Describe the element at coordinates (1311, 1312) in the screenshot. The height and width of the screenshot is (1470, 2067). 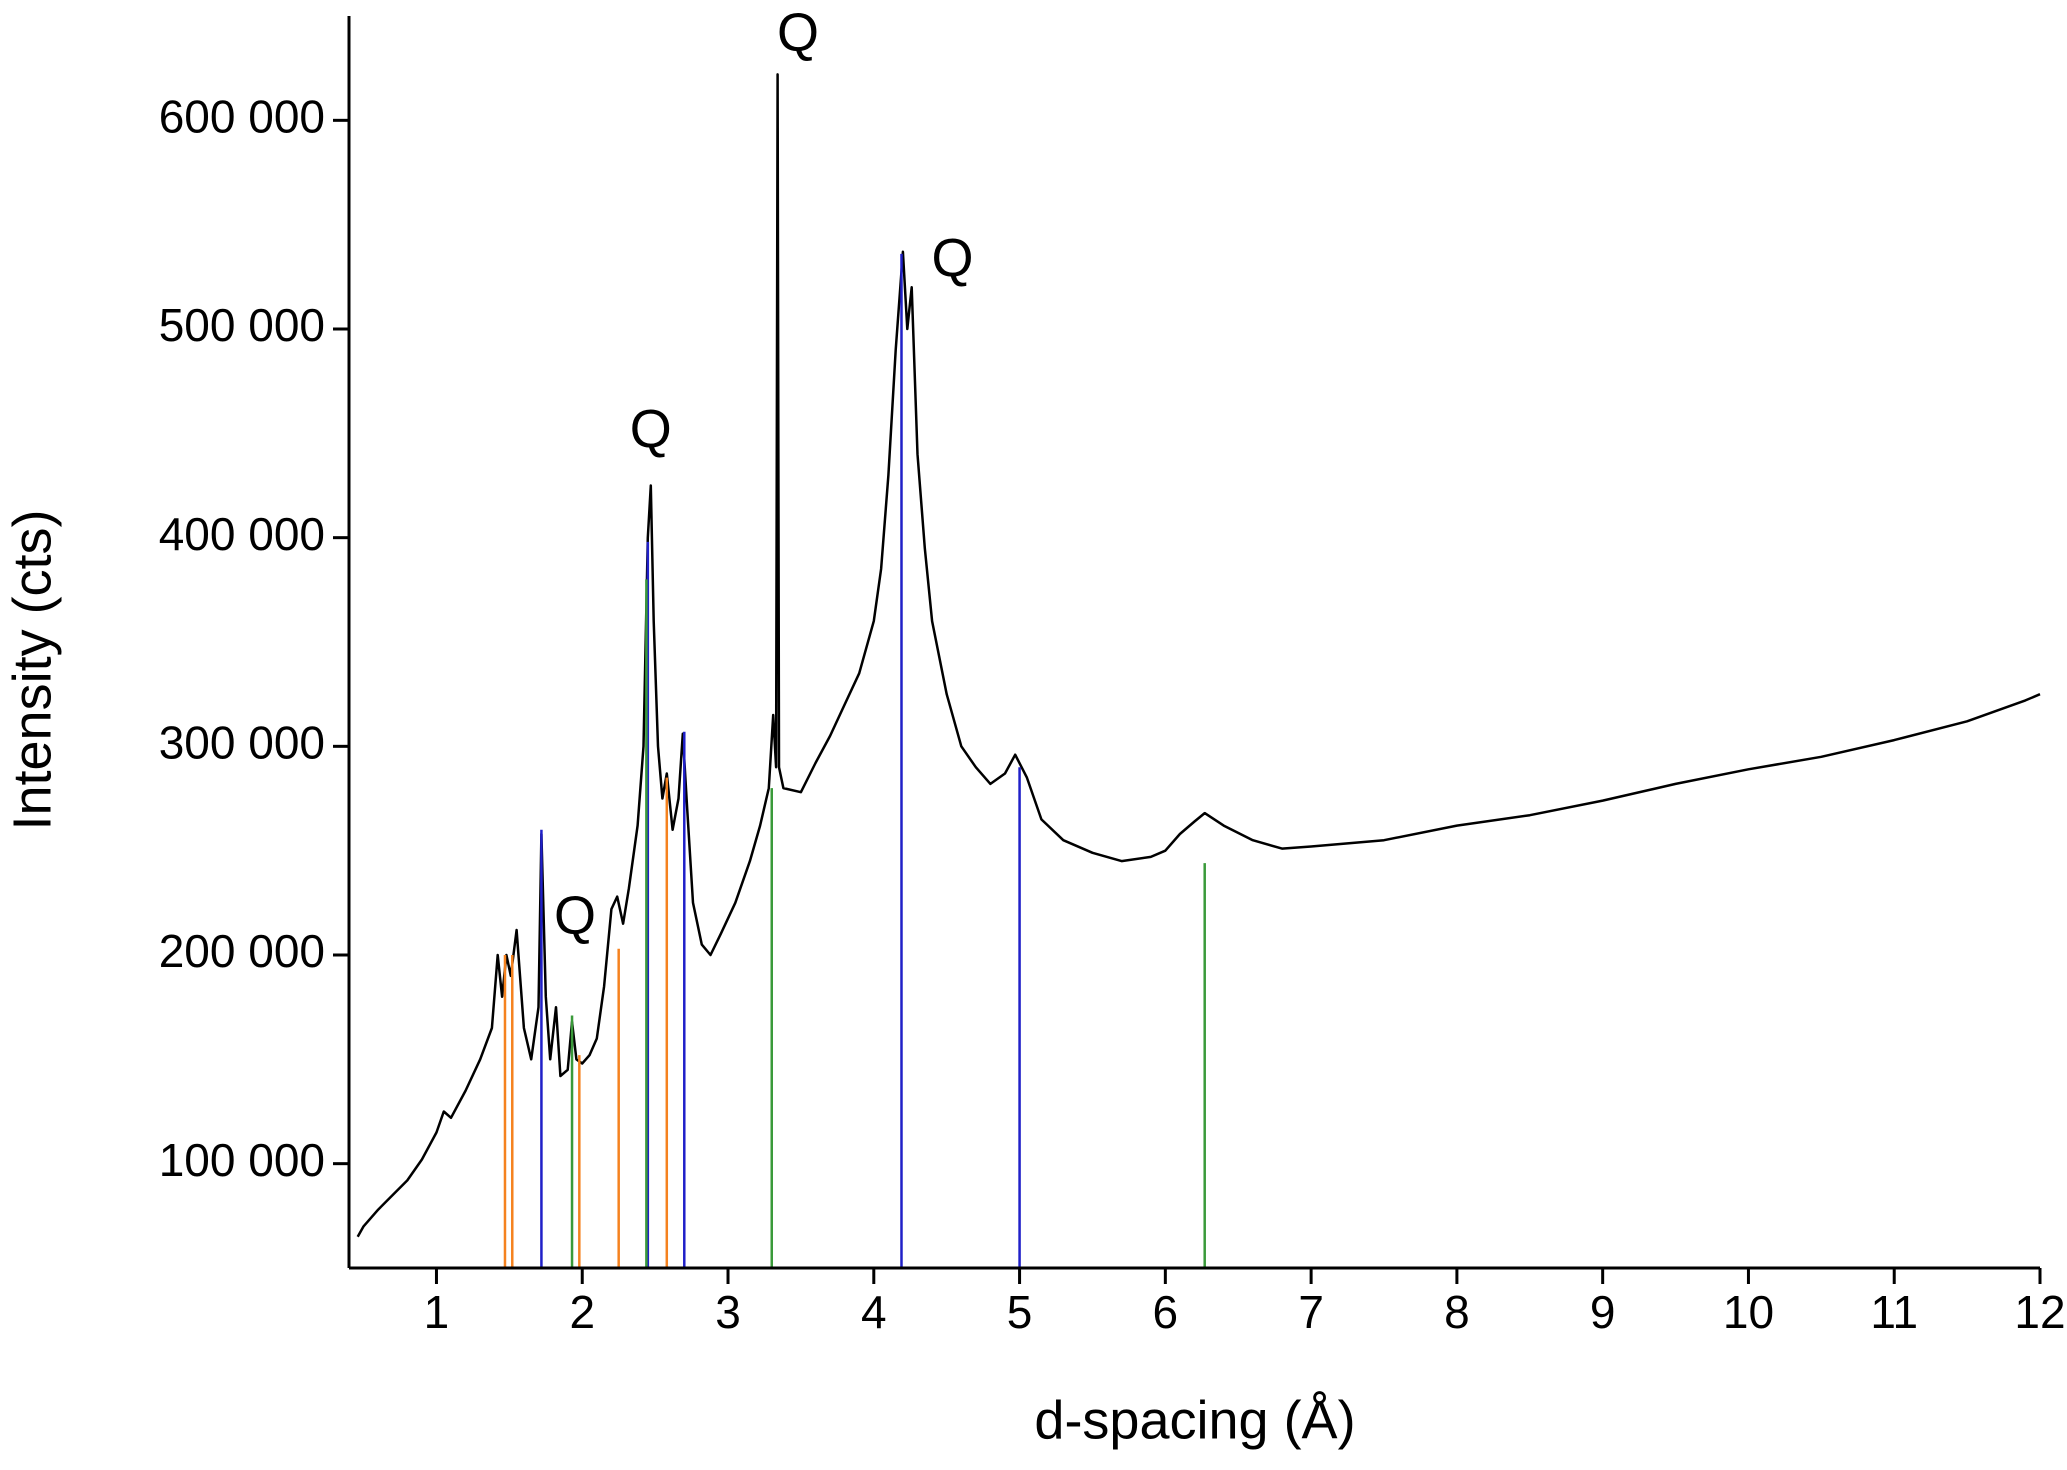
I see `x-tick-label: 7` at that location.